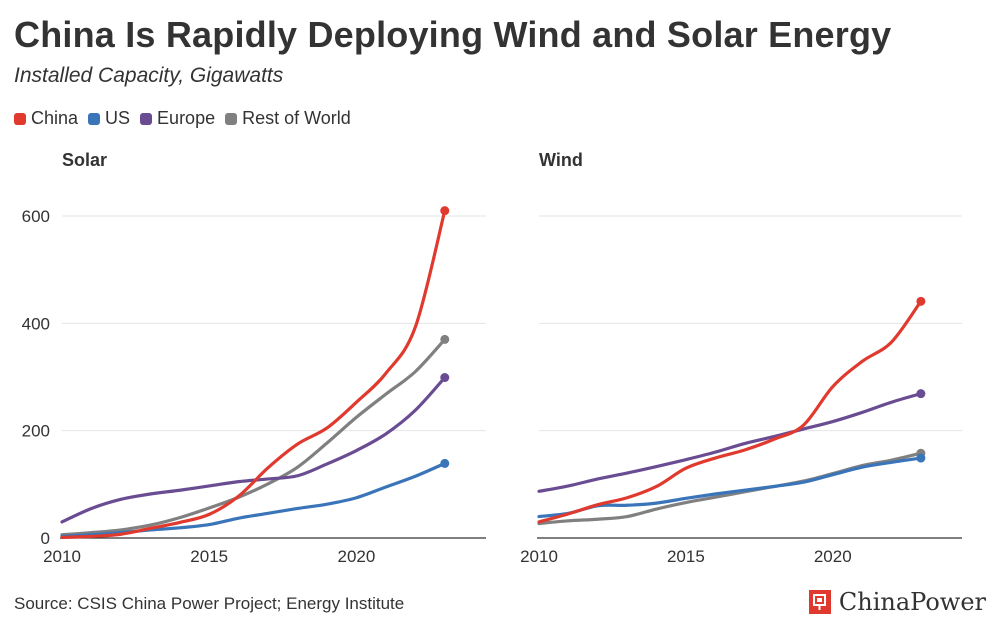  I want to click on legend-swatch-us, so click(94, 118).